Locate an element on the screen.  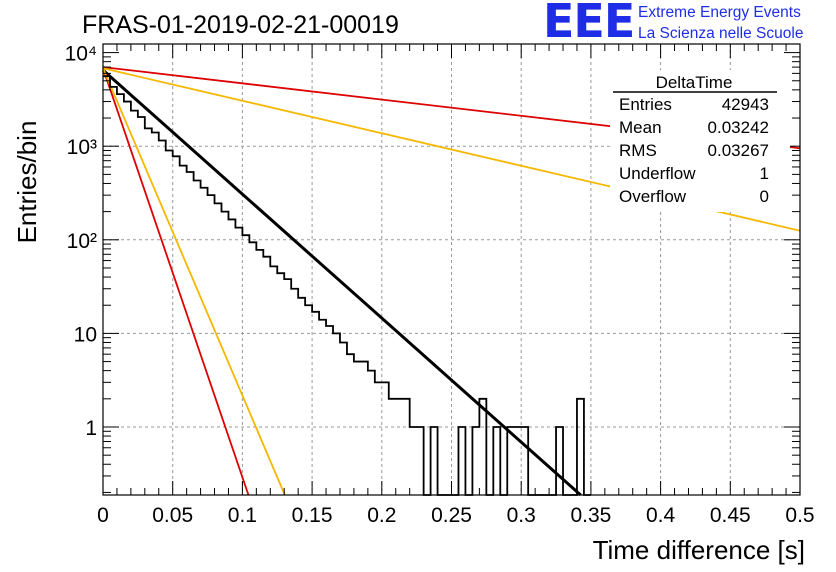
stats-row-label: Entries is located at coordinates (645, 104).